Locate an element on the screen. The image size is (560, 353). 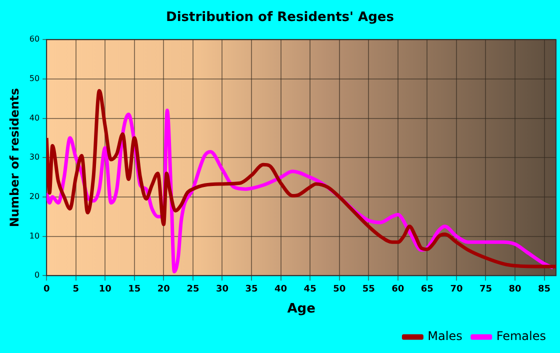
y-tick-label: 30 is located at coordinates (34, 157).